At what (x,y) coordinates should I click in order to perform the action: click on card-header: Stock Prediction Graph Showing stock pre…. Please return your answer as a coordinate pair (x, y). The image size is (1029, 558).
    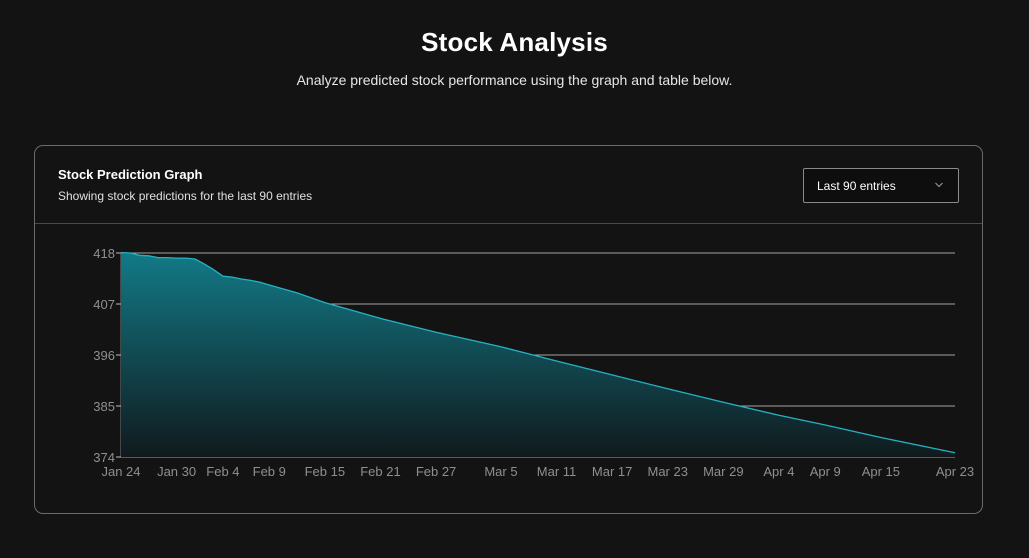
    Looking at the image, I should click on (508, 185).